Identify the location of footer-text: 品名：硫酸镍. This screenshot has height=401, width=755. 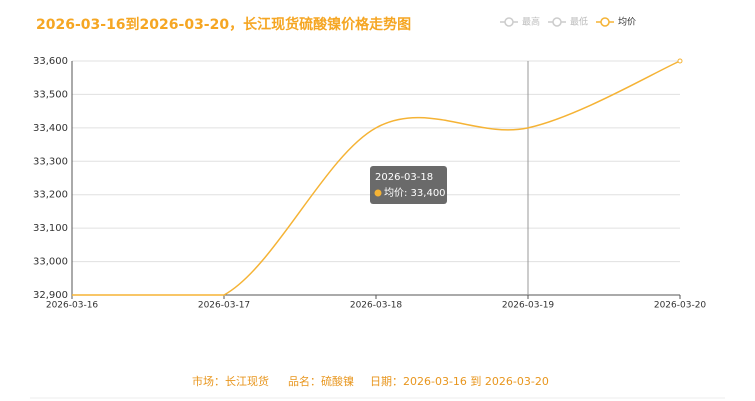
(321, 381).